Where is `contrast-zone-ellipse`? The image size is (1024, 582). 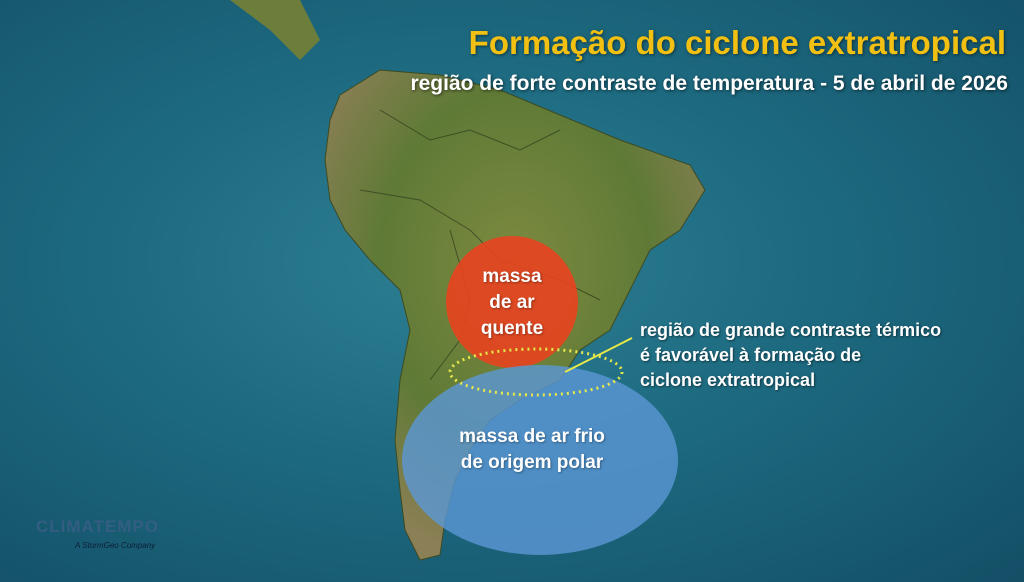 contrast-zone-ellipse is located at coordinates (536, 372).